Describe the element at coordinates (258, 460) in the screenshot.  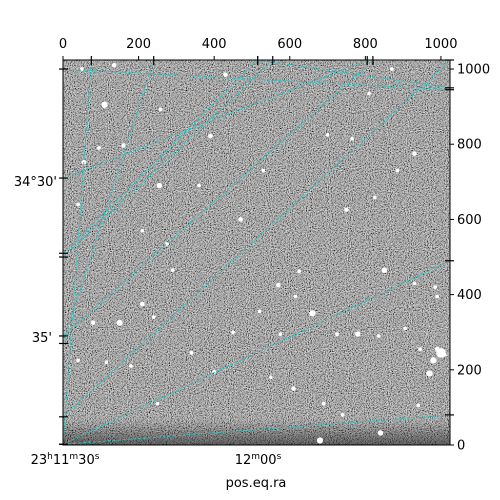
I see `world-x-tick-label-1: 12m00s` at that location.